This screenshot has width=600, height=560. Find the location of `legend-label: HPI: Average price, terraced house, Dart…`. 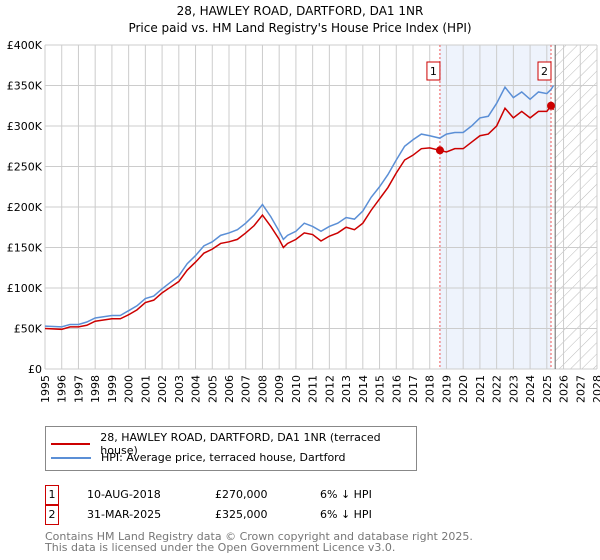

legend-label: HPI: Average price, terraced house, Dart… is located at coordinates (223, 457).